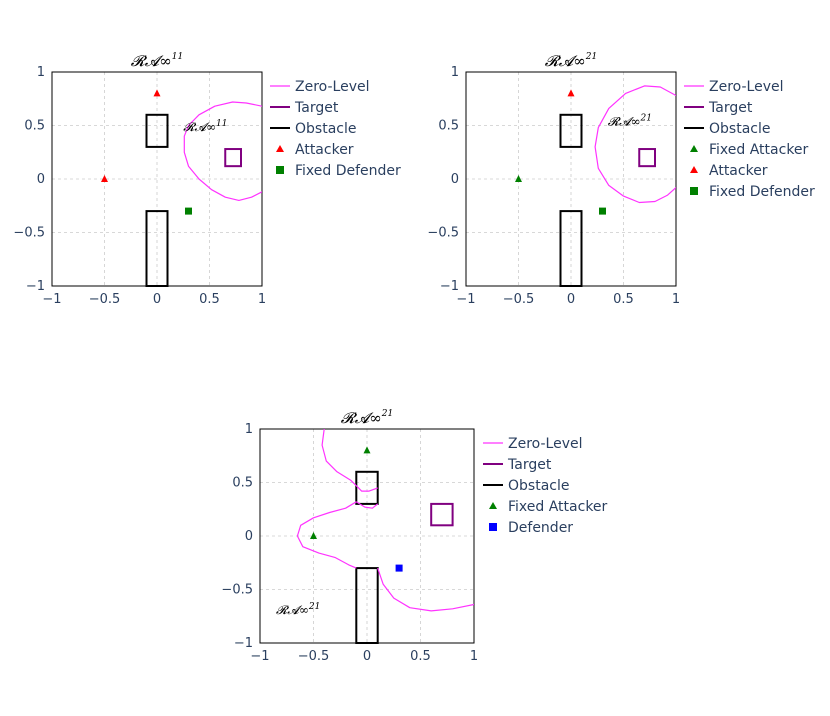 The image size is (830, 716). I want to click on plot-title-2: 𝓡𝓐∞21, so click(367, 418).